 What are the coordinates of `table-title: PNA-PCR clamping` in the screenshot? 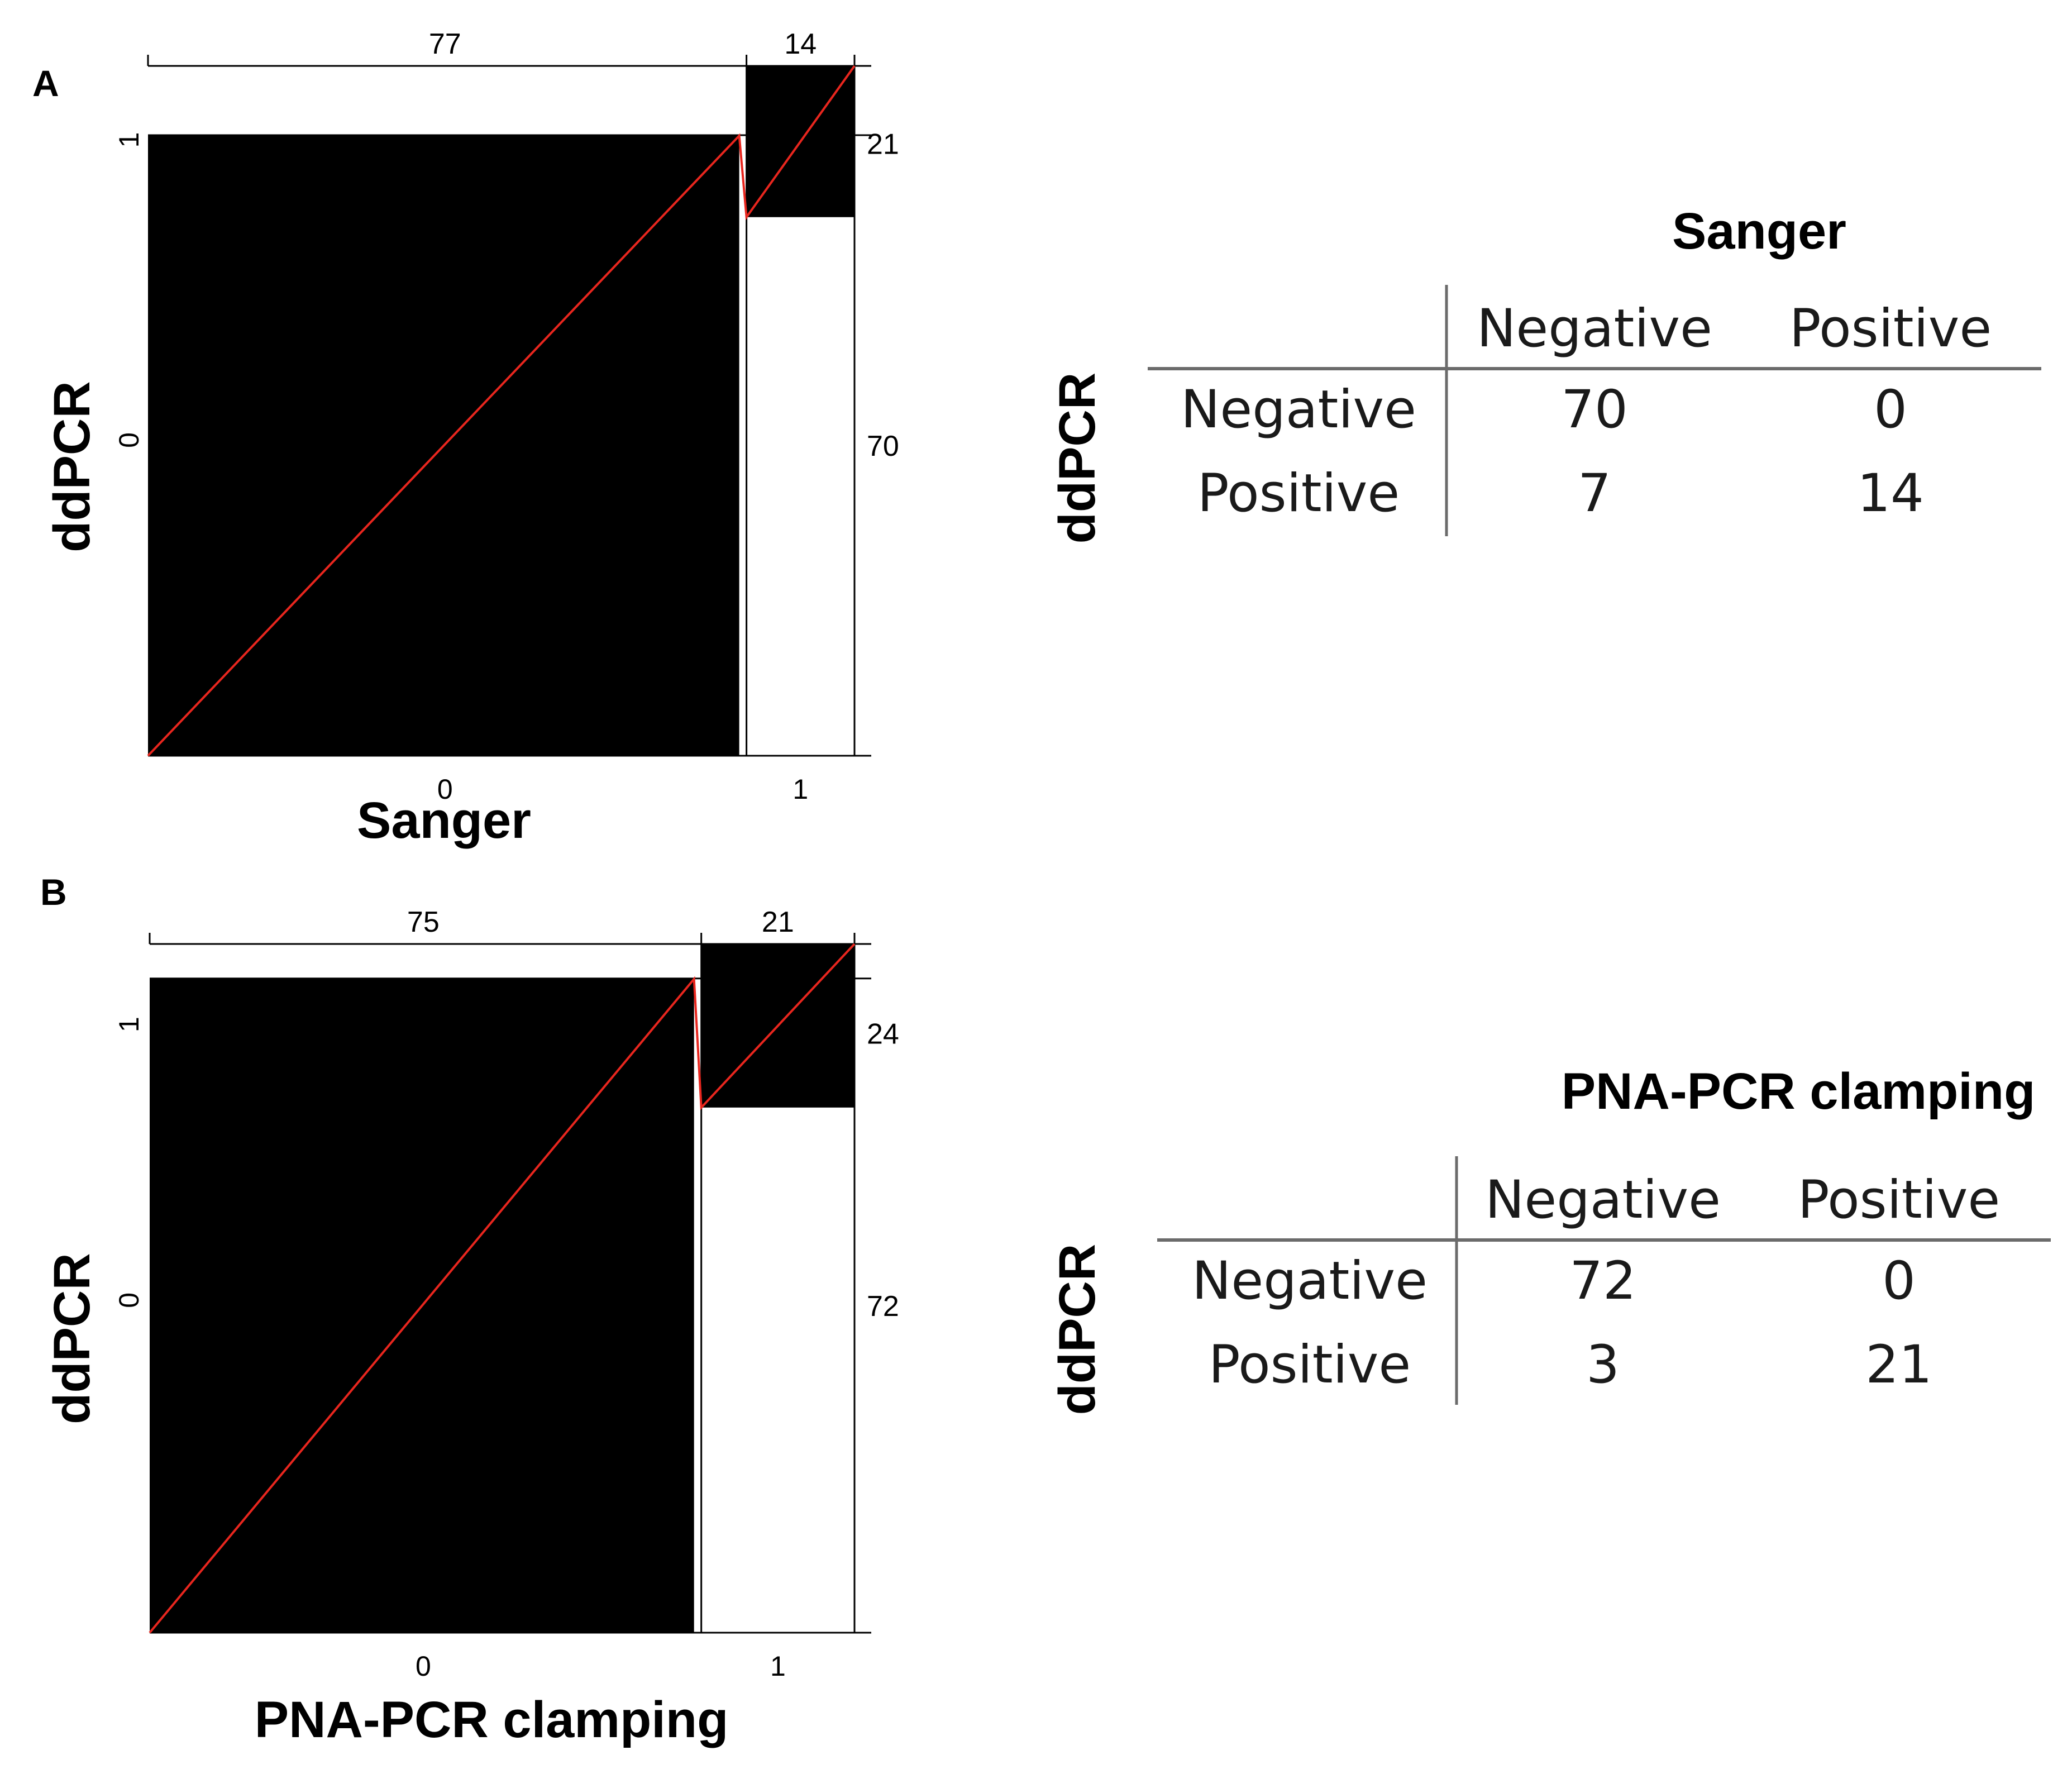 It's located at (1799, 1091).